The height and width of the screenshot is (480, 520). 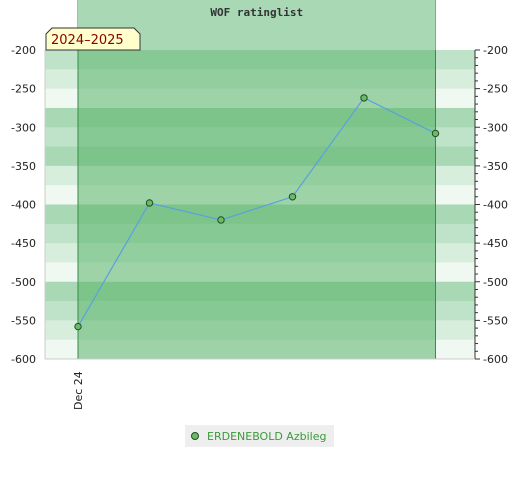 I want to click on legend: ERDENEBOLD Azbileg, so click(x=260, y=436).